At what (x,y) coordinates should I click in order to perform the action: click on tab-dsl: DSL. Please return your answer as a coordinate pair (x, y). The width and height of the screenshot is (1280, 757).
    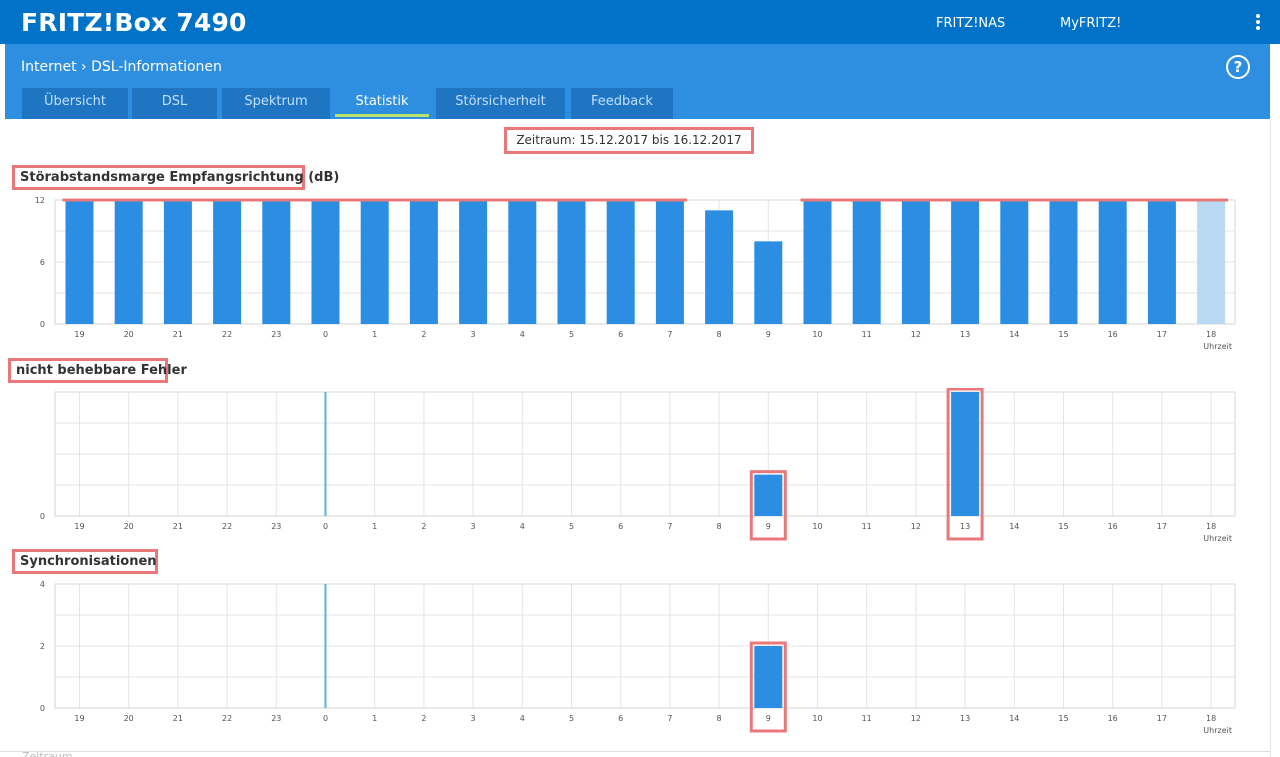
    Looking at the image, I should click on (174, 103).